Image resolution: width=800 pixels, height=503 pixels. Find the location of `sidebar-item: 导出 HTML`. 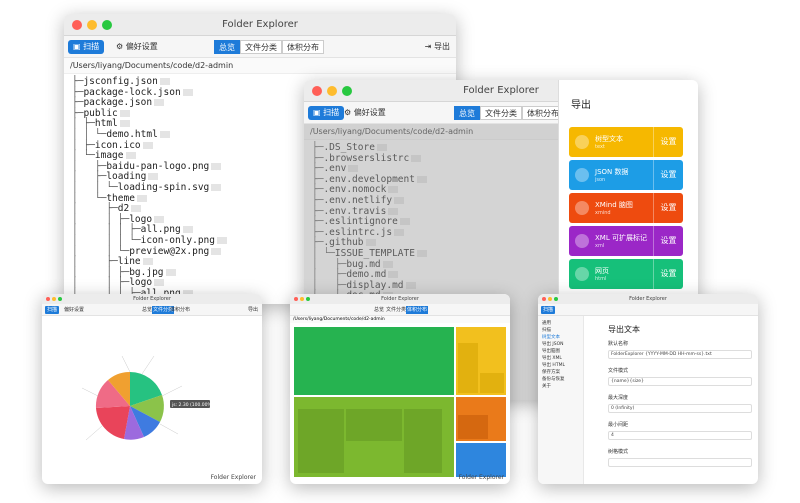

sidebar-item: 导出 HTML is located at coordinates (553, 365).